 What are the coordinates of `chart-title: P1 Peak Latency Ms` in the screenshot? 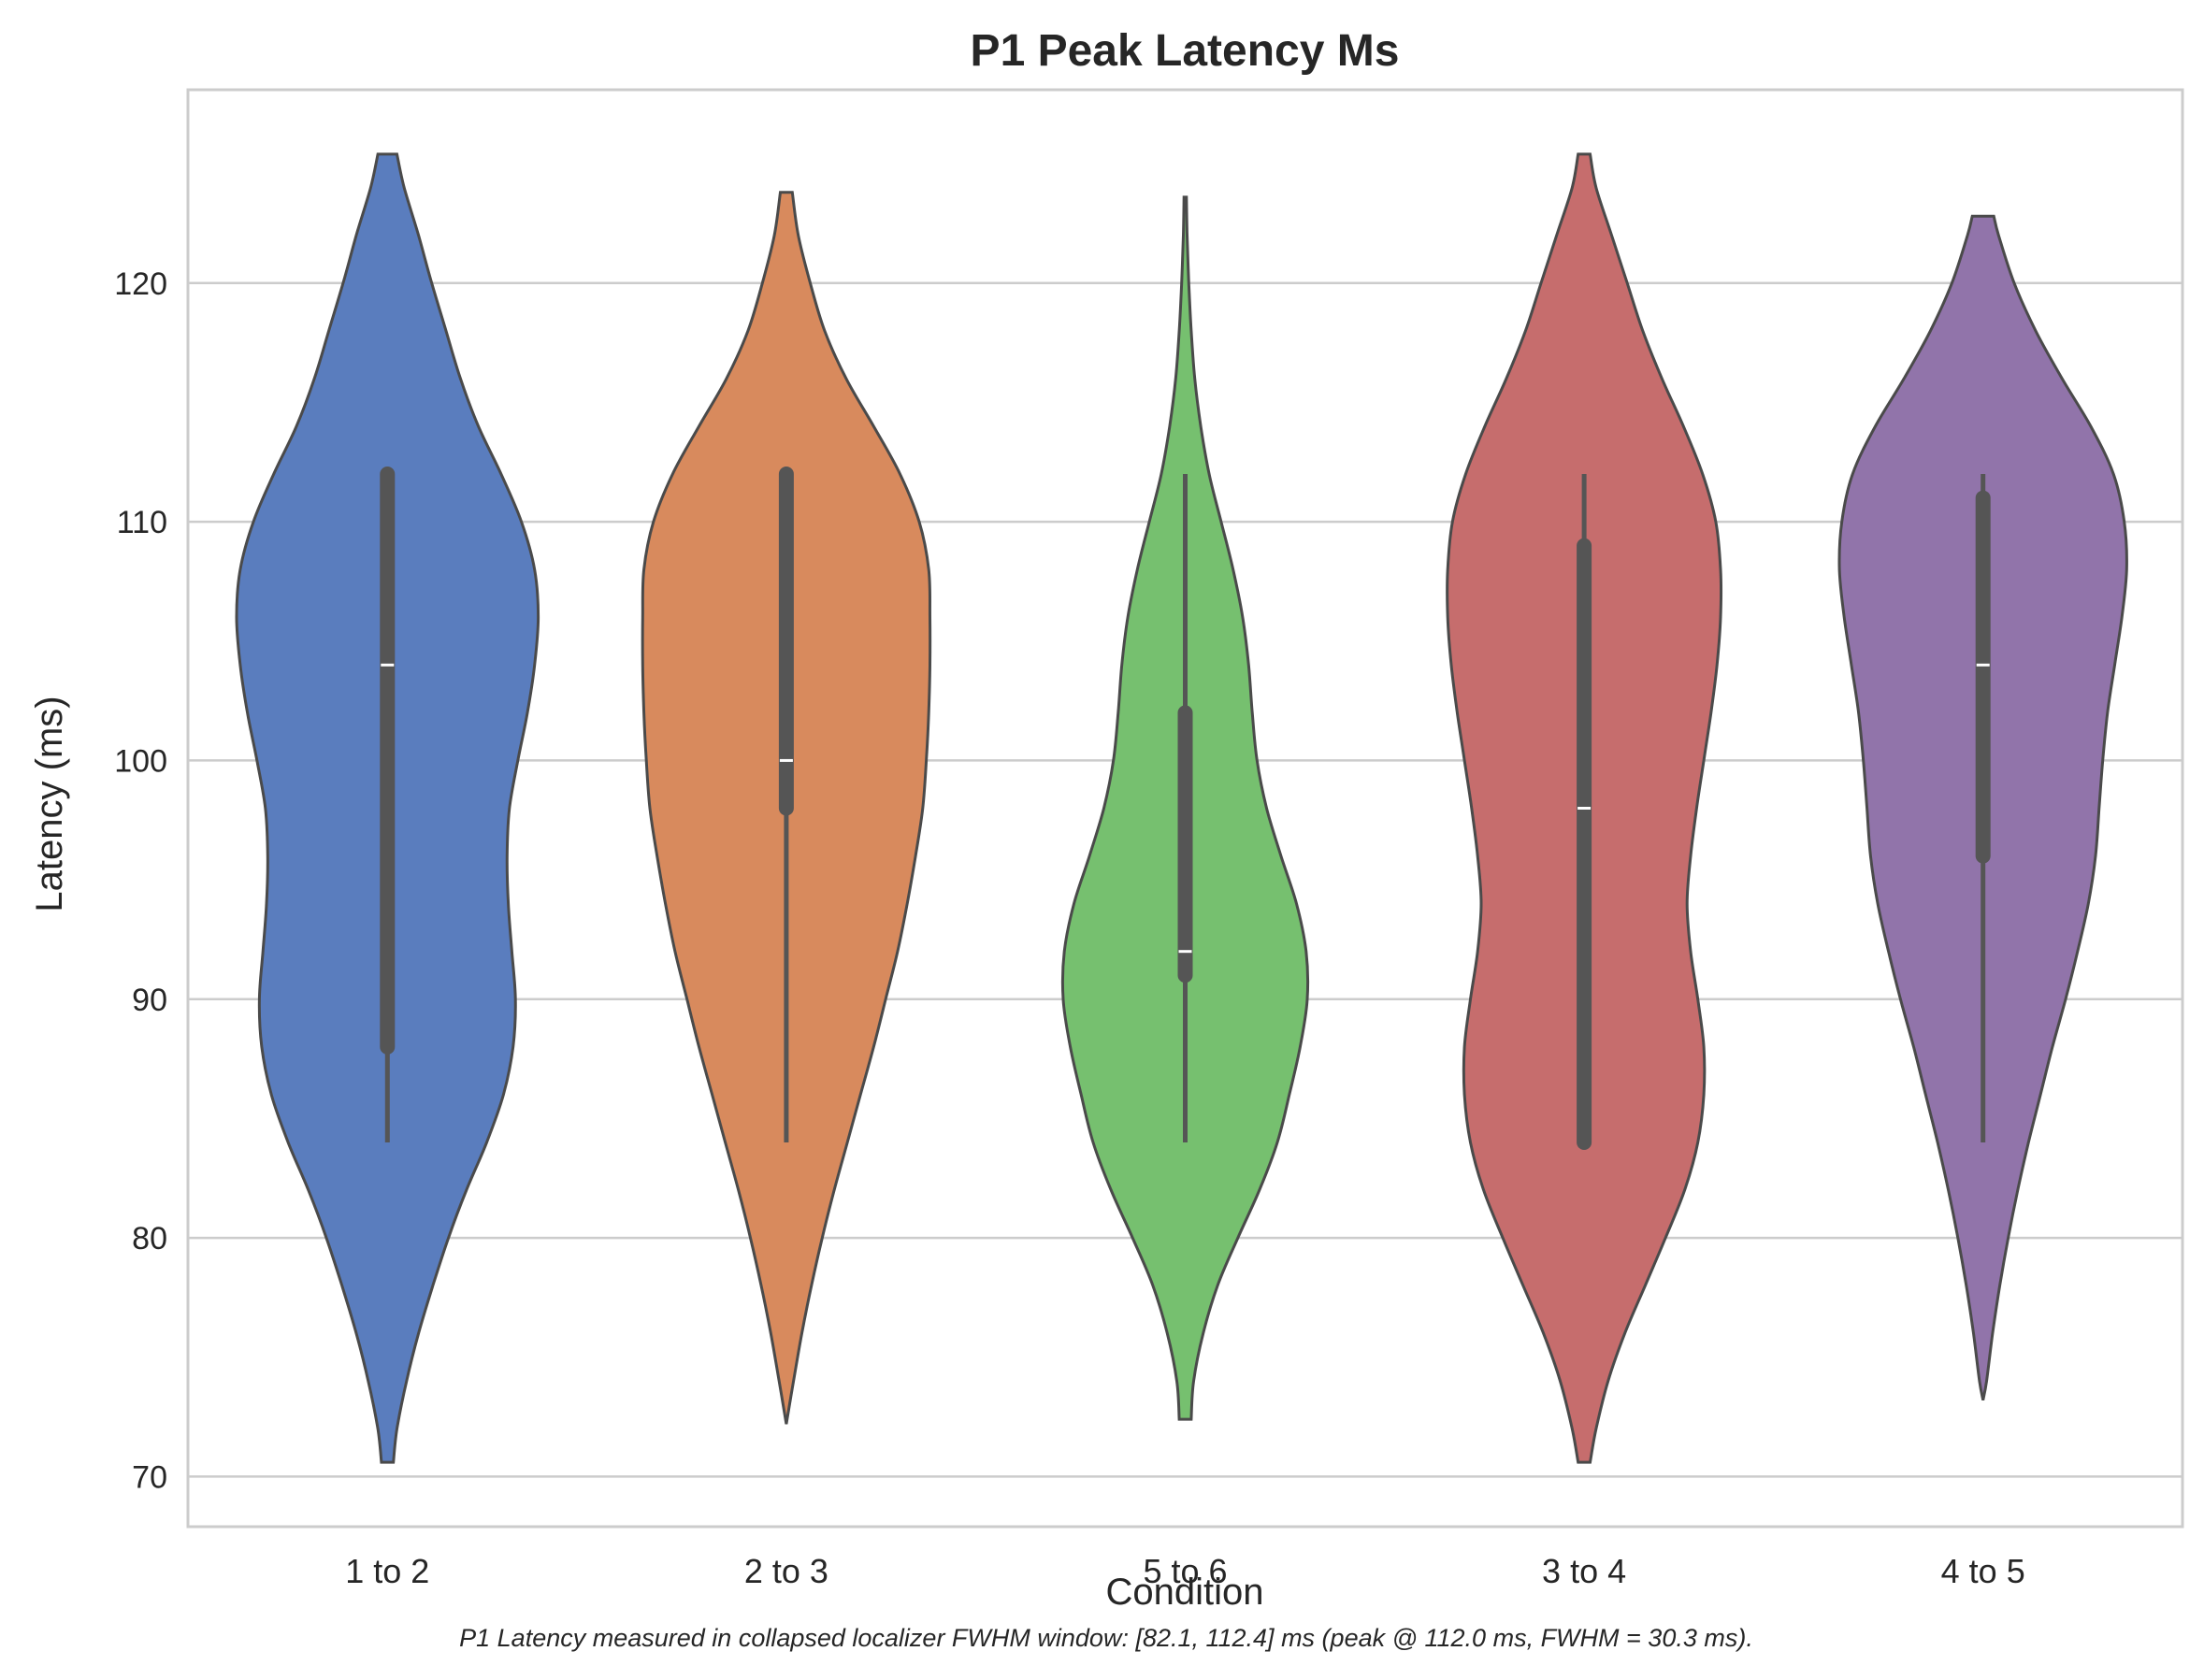 It's located at (1185, 51).